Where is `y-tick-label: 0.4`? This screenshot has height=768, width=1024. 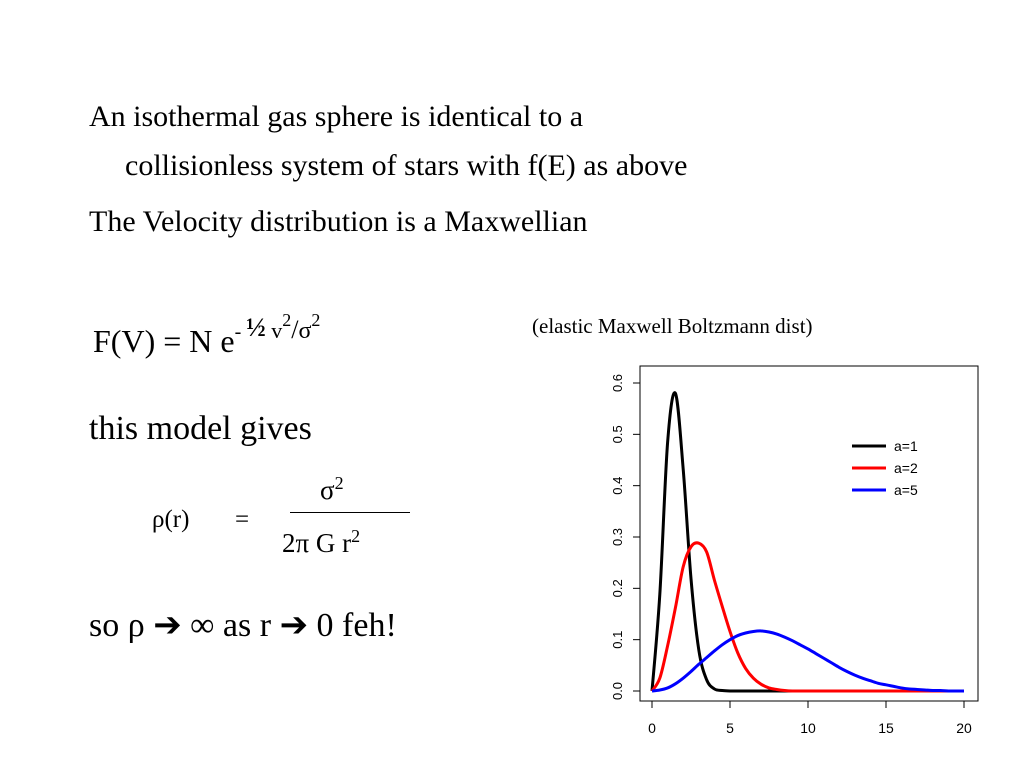 y-tick-label: 0.4 is located at coordinates (617, 486).